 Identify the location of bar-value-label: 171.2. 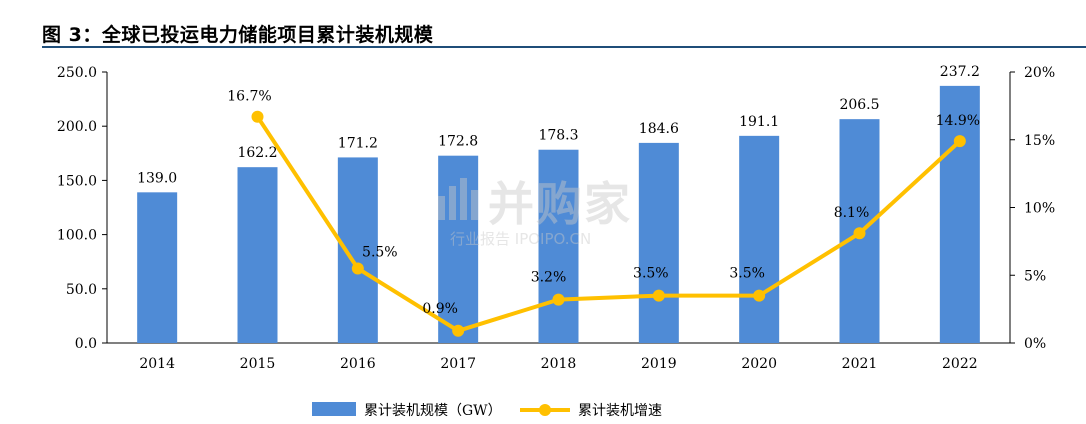
(358, 143).